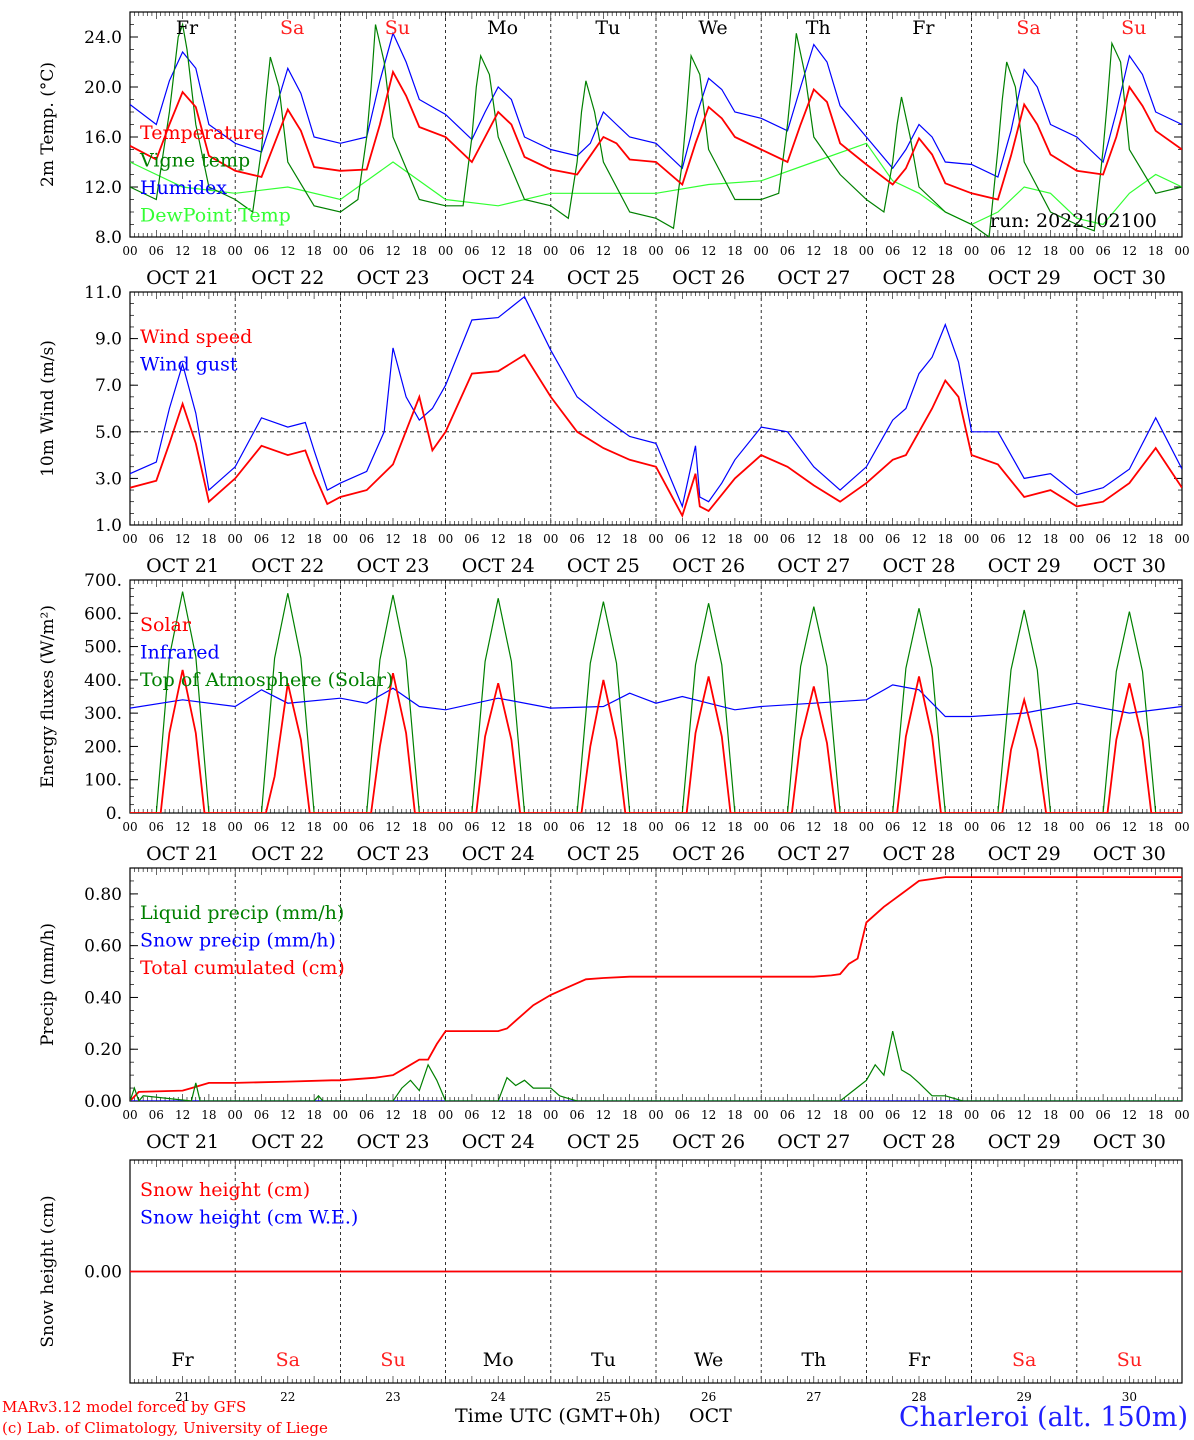  What do you see at coordinates (710, 1416) in the screenshot?
I see `time-axis-month: OCT` at bounding box center [710, 1416].